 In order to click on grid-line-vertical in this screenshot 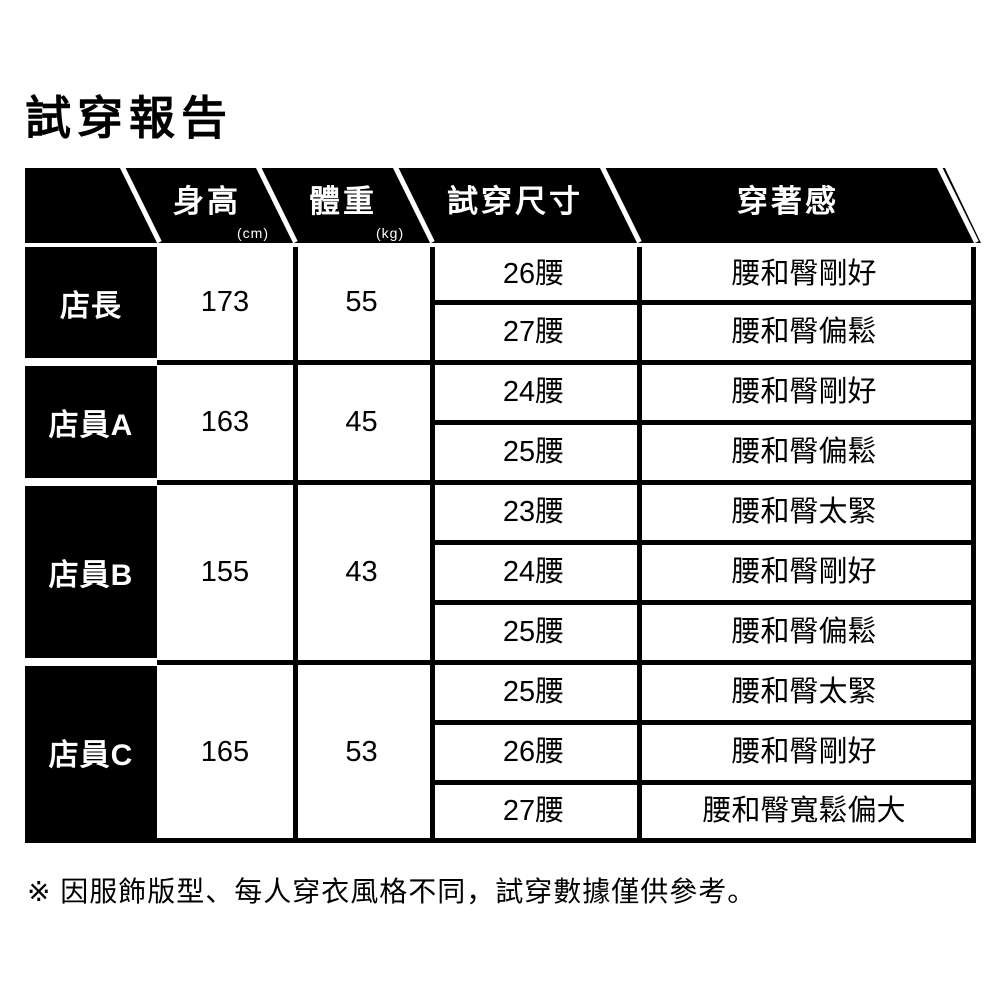, I will do `click(295, 542)`.